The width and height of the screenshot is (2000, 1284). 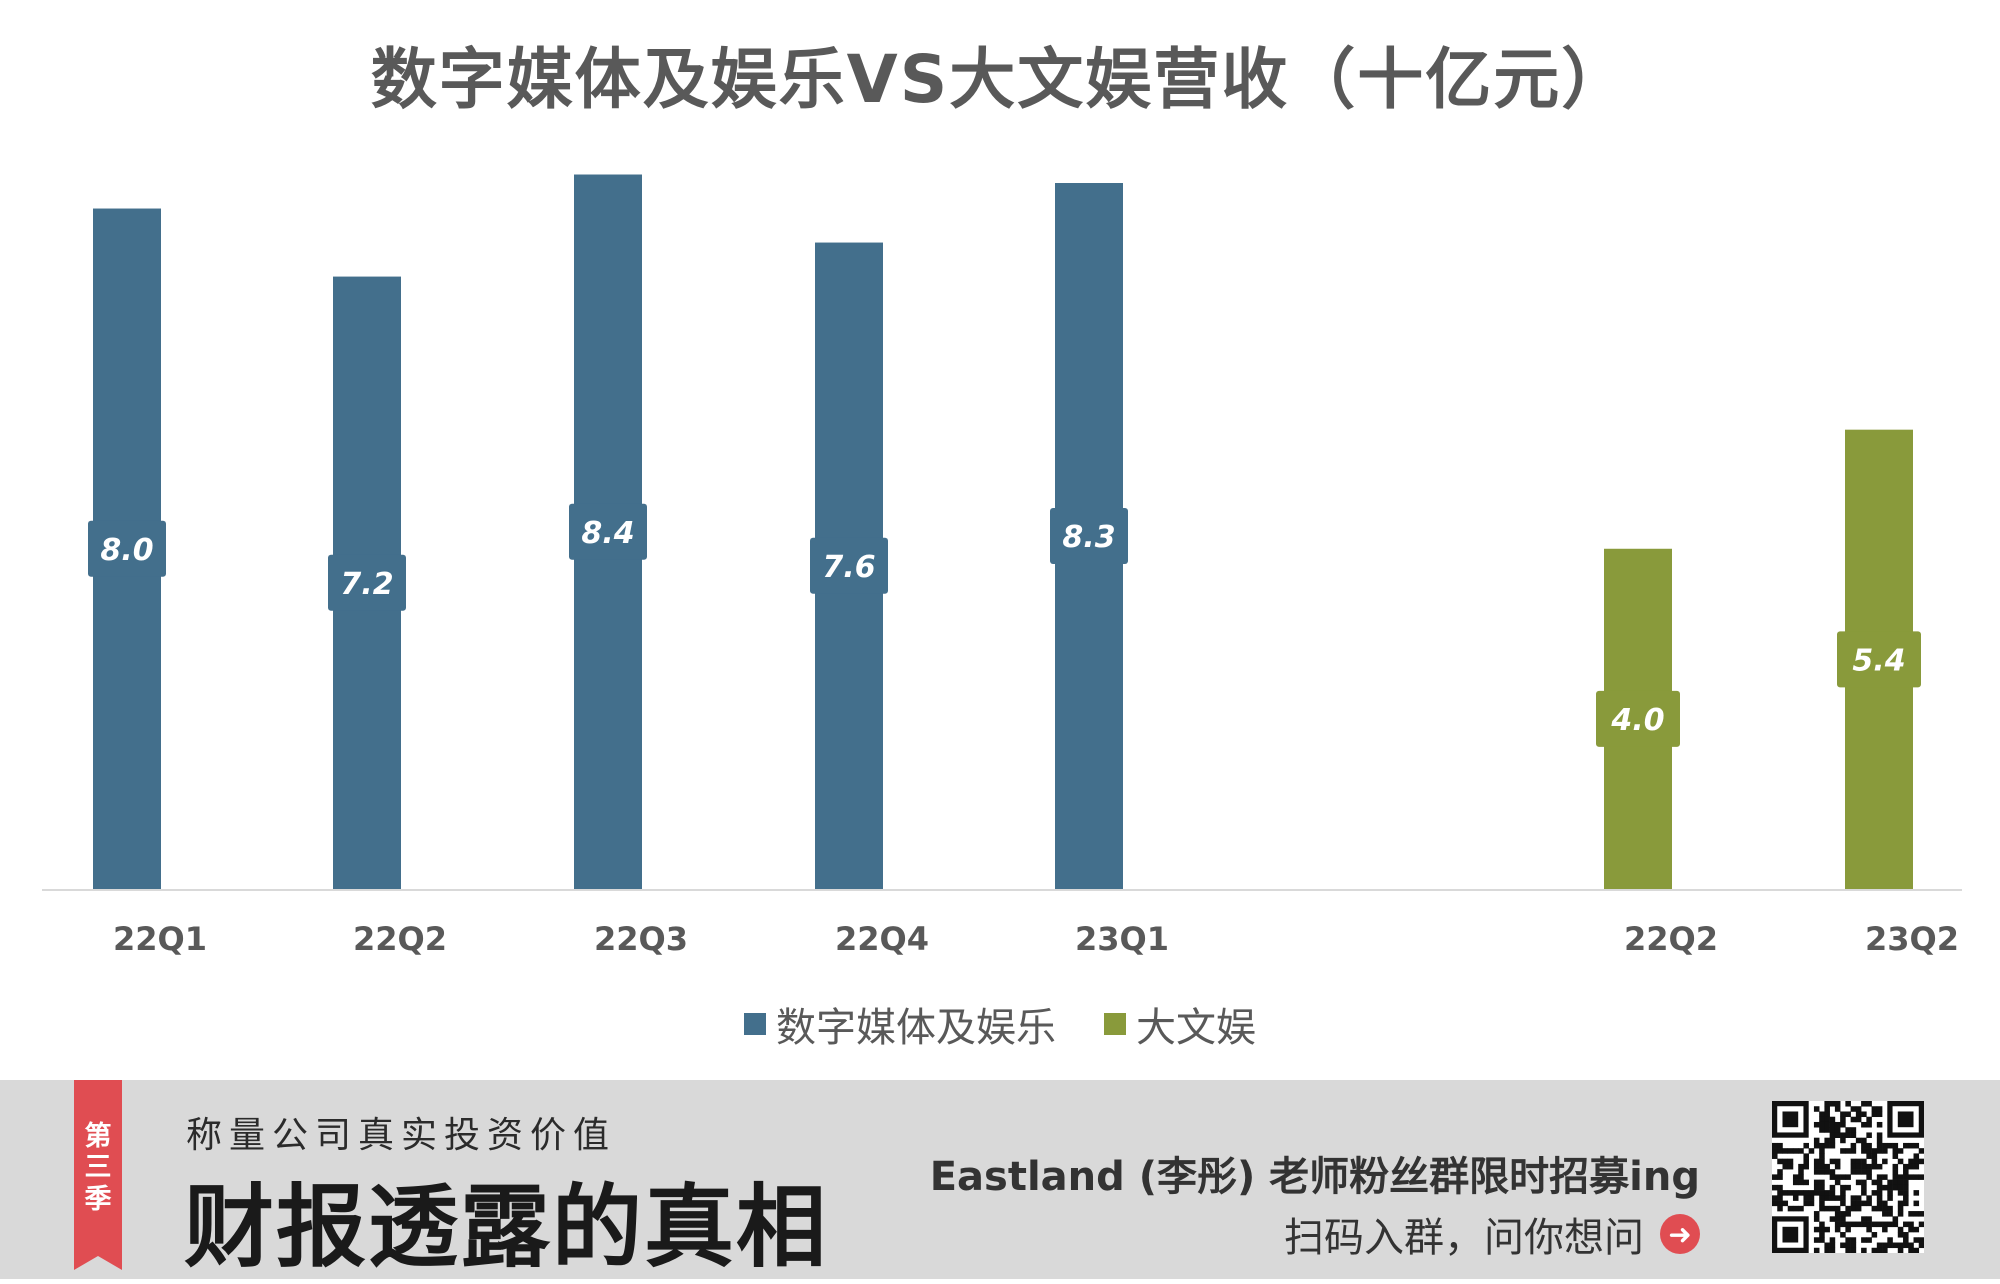 What do you see at coordinates (506, 1227) in the screenshot?
I see `banner-main-title: 财报透露的真相` at bounding box center [506, 1227].